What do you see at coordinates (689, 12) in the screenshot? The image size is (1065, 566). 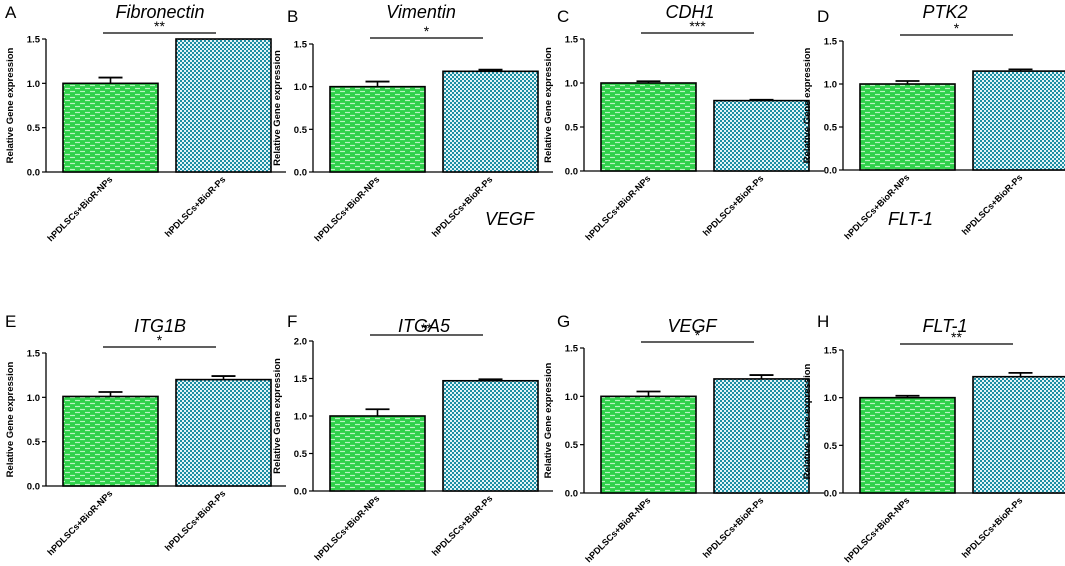 I see `chart-title: CDH1` at bounding box center [689, 12].